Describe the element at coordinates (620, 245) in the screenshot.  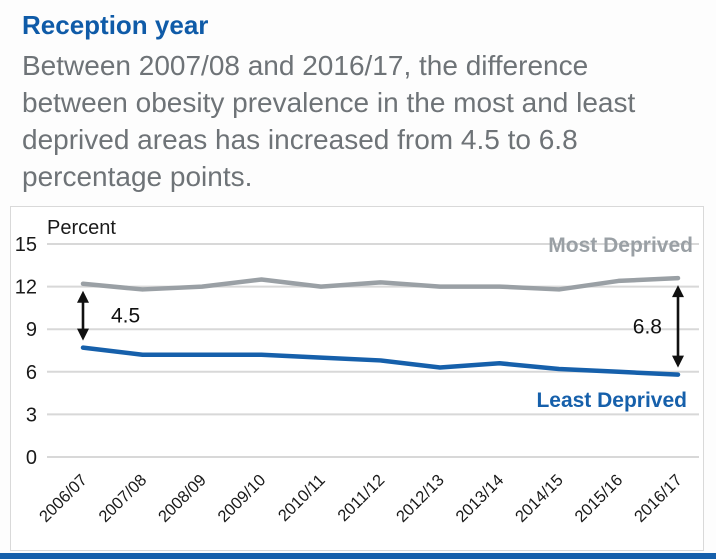
I see `series-label-most-deprived: Most Deprived` at that location.